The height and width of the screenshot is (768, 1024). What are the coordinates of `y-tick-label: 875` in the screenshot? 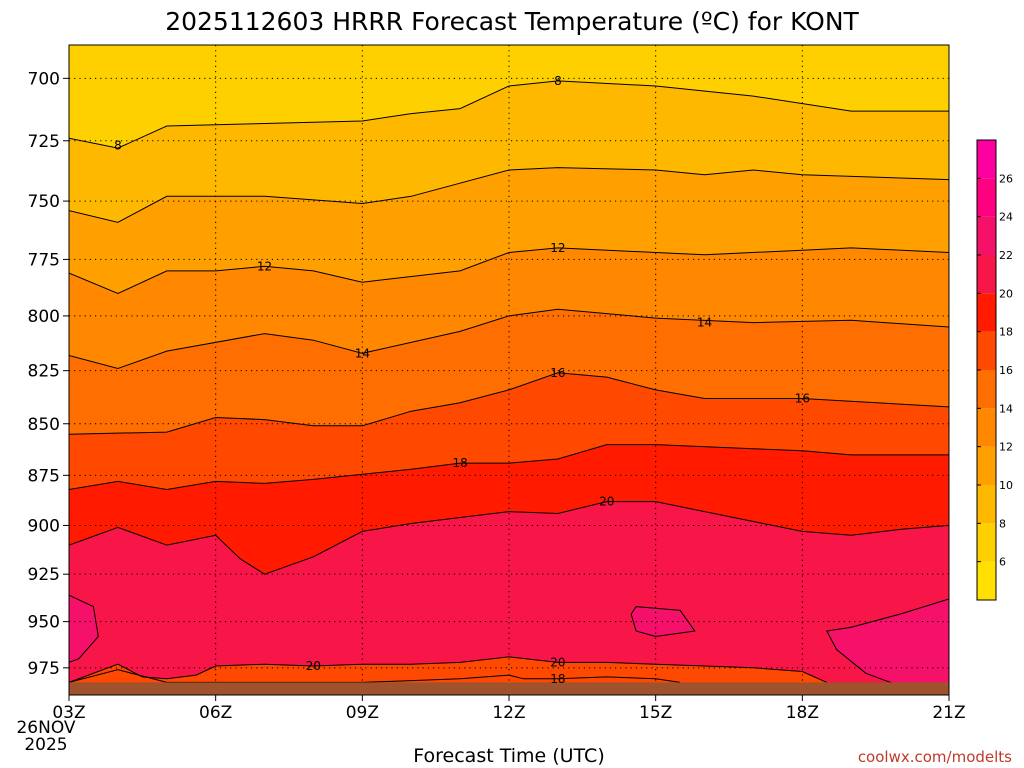 It's located at (44, 476).